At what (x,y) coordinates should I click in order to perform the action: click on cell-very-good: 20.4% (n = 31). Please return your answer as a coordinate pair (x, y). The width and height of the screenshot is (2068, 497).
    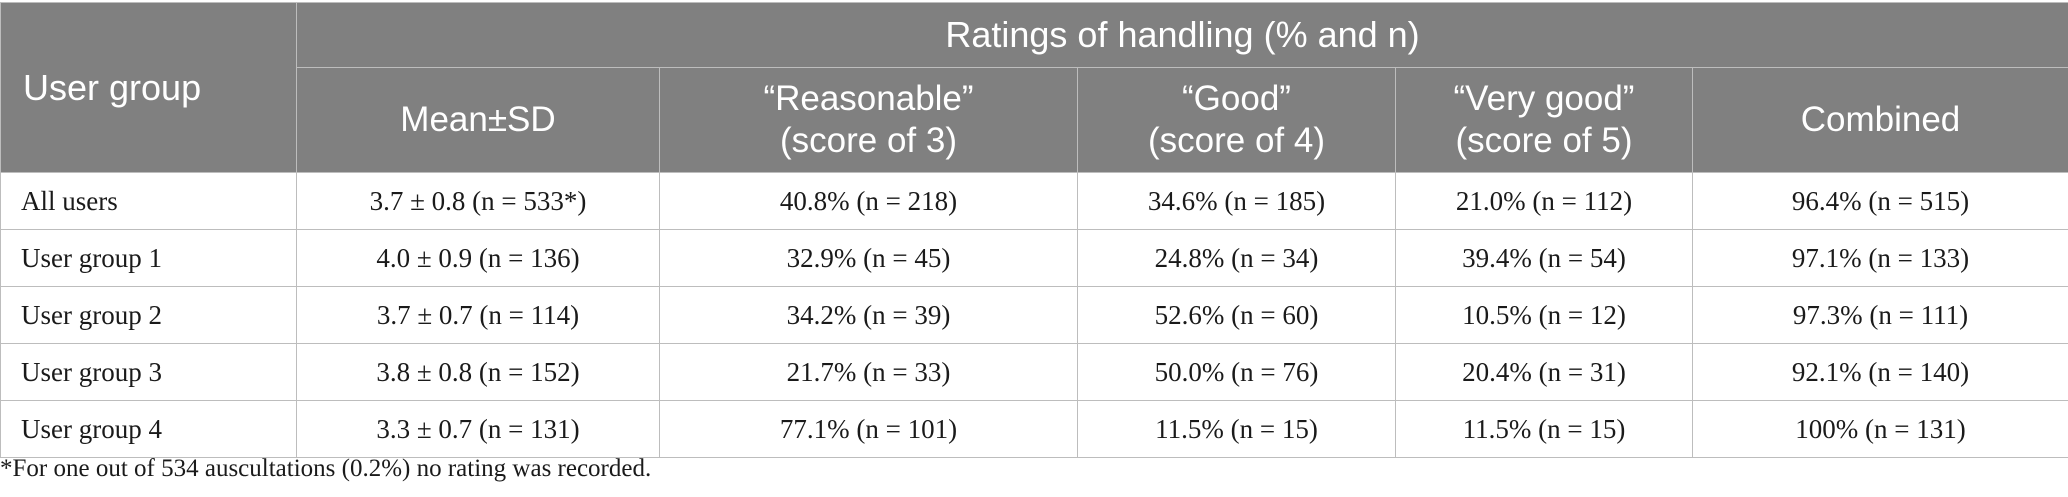
    Looking at the image, I should click on (1544, 372).